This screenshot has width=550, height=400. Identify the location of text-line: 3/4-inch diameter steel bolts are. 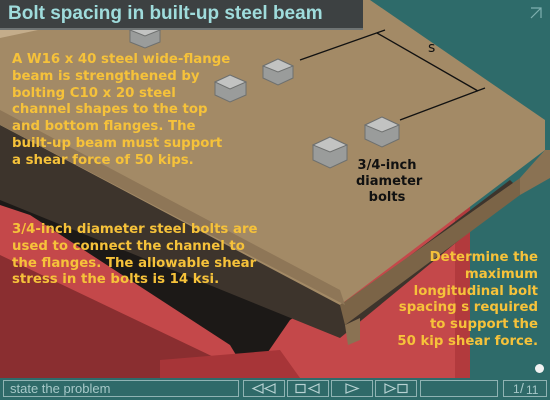
(135, 229).